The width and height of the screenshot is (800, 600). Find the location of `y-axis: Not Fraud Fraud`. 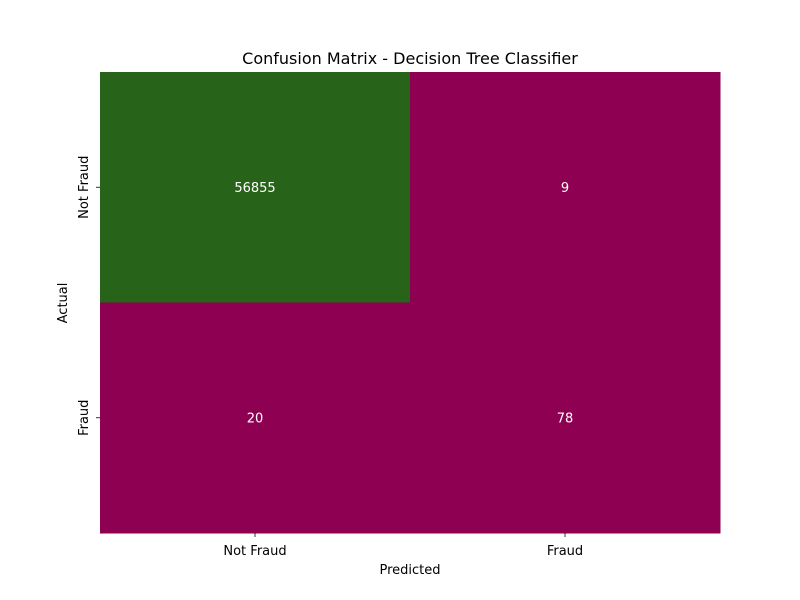

y-axis: Not Fraud Fraud is located at coordinates (88, 296).